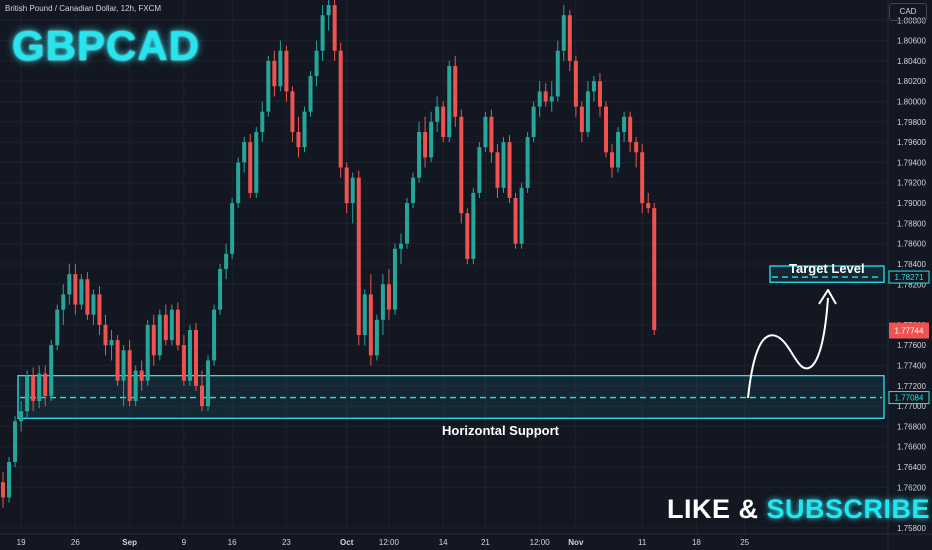 This screenshot has height=550, width=932. Describe the element at coordinates (500, 430) in the screenshot. I see `support-label: Horizontal Support` at that location.